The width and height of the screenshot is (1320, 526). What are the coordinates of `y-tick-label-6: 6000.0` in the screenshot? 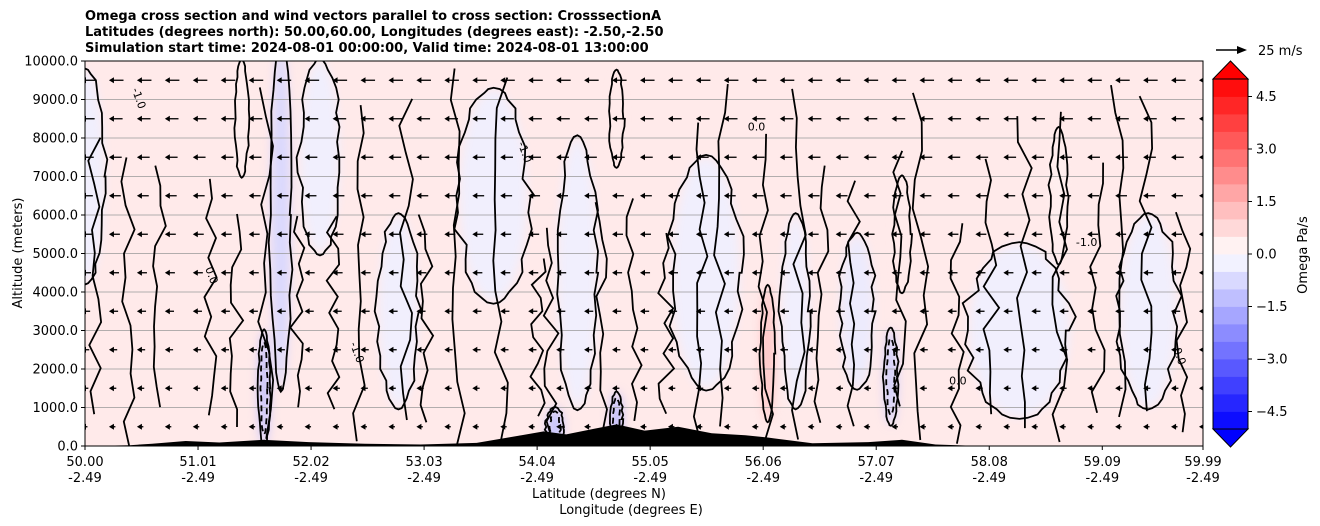 It's located at (56, 216).